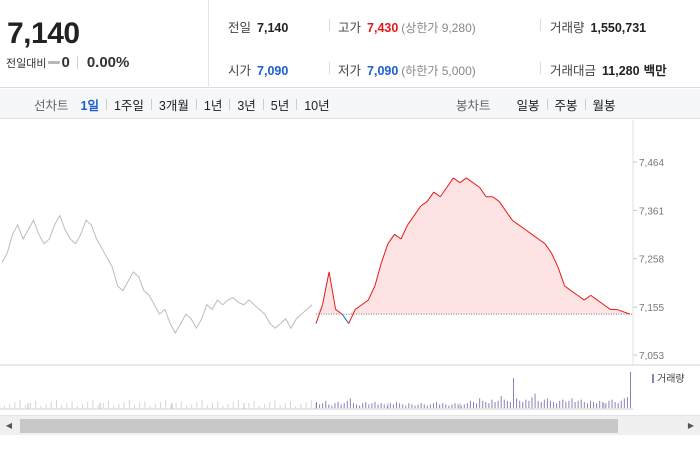 This screenshot has width=700, height=450. What do you see at coordinates (567, 28) in the screenshot?
I see `volume-label: 거래량` at bounding box center [567, 28].